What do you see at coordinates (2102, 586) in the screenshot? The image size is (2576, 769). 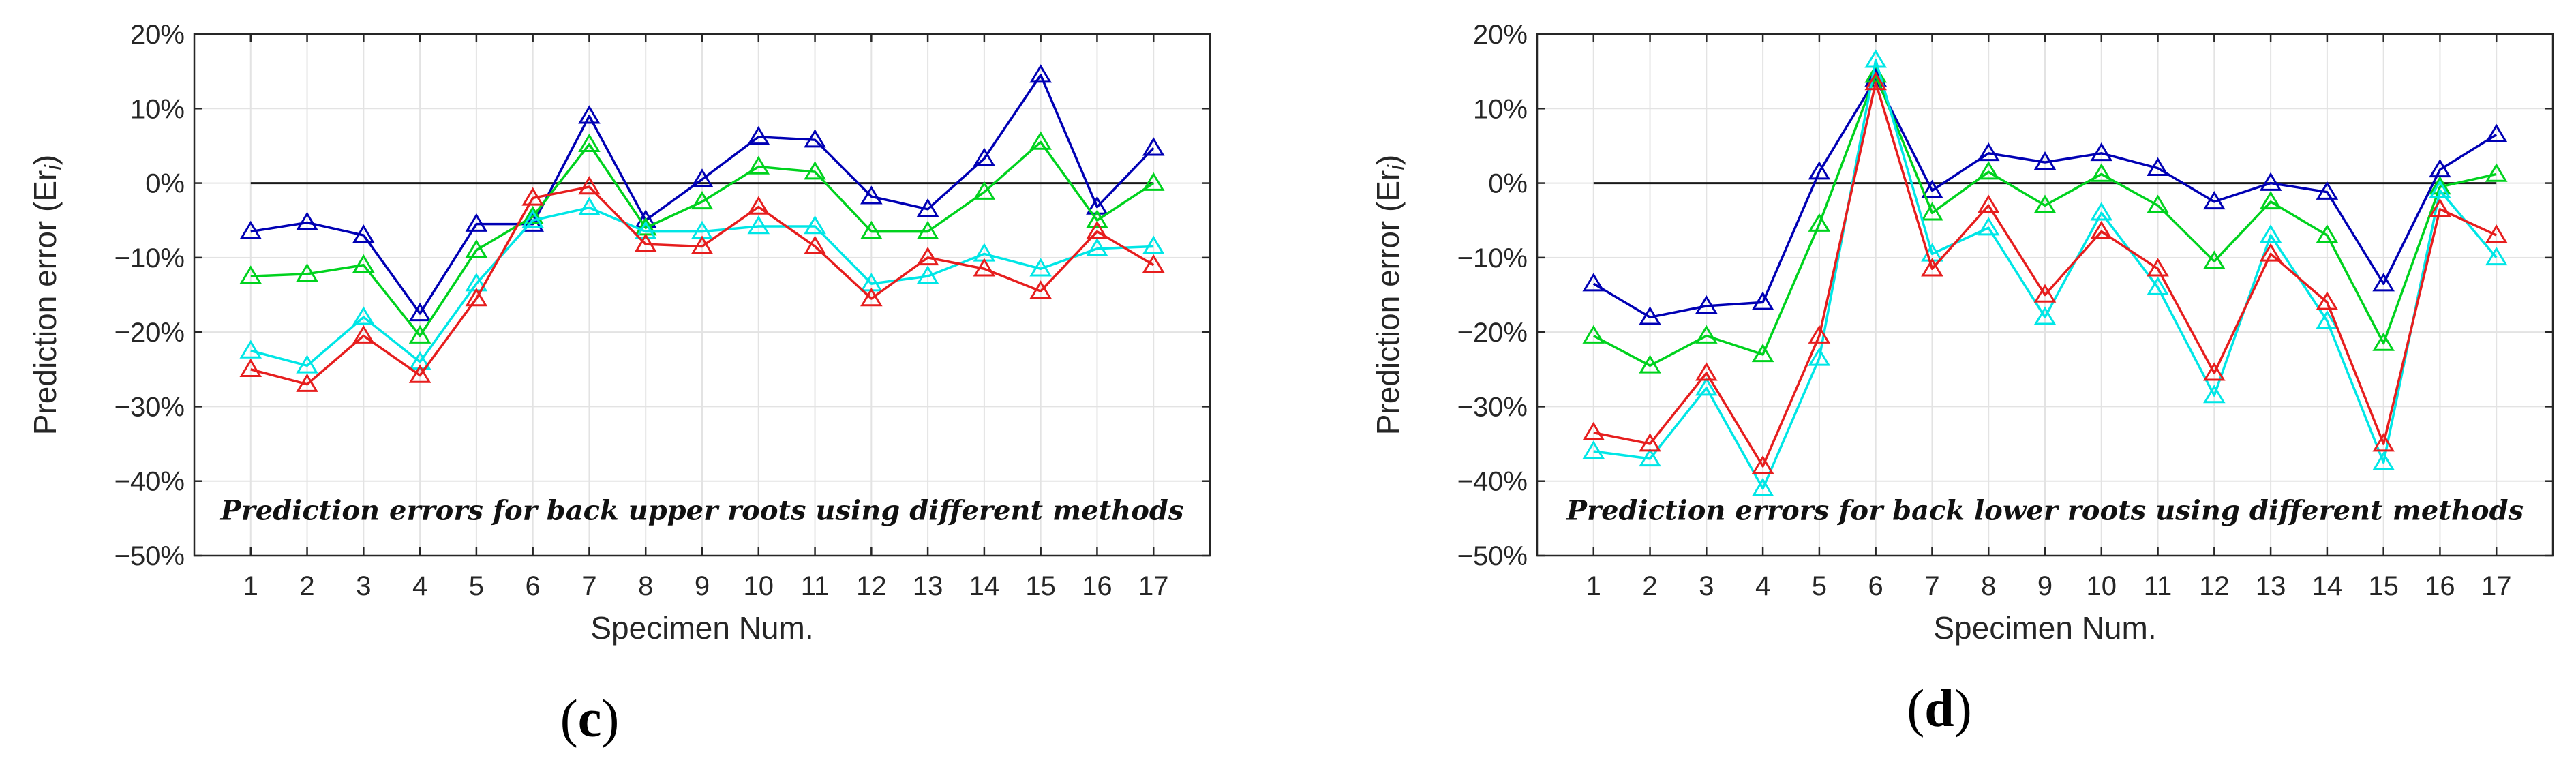 I see `chart-d-xtick-label-9: 10` at bounding box center [2102, 586].